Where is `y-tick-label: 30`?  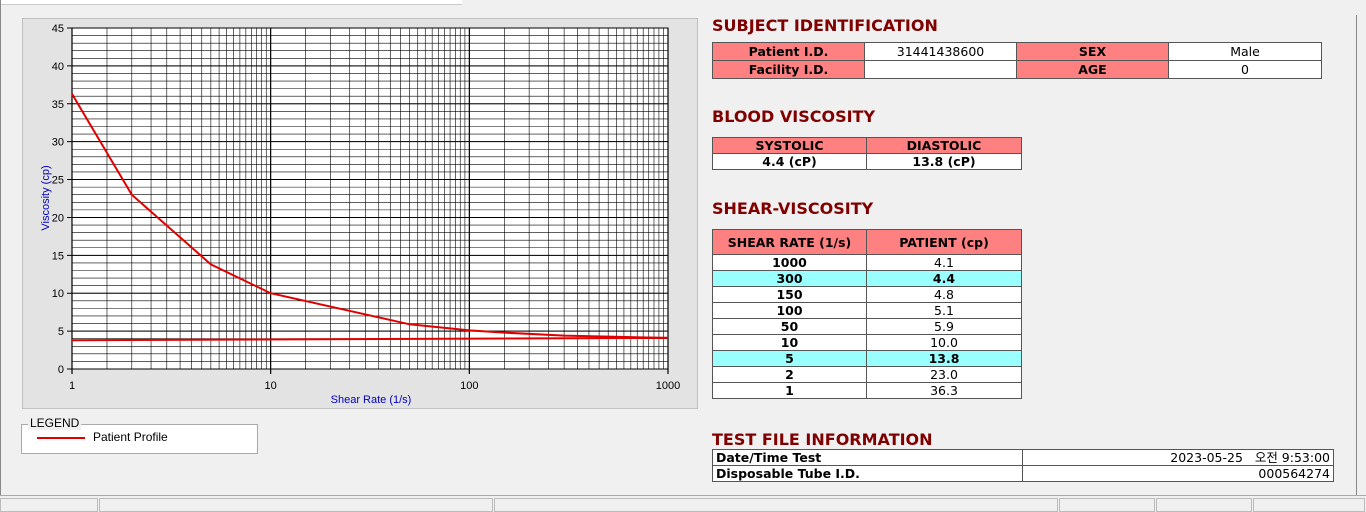
y-tick-label: 30 is located at coordinates (58, 143).